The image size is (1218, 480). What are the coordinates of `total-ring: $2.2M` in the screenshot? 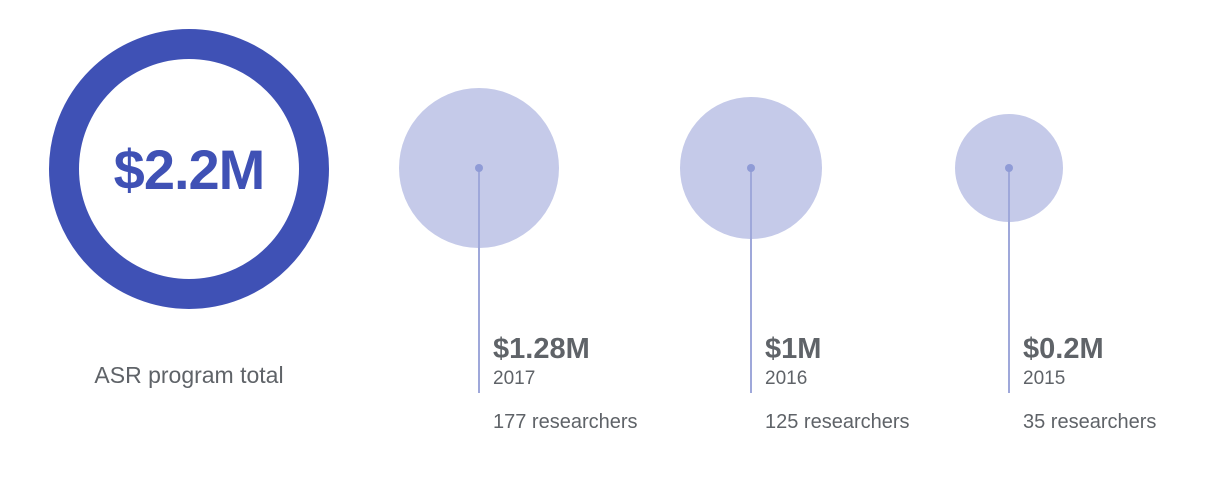 It's located at (189, 169).